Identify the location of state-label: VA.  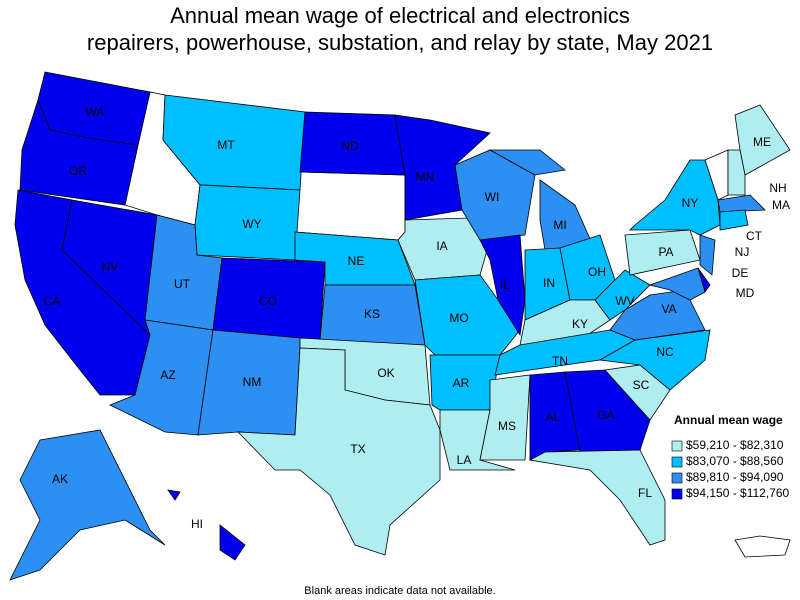
(668, 309).